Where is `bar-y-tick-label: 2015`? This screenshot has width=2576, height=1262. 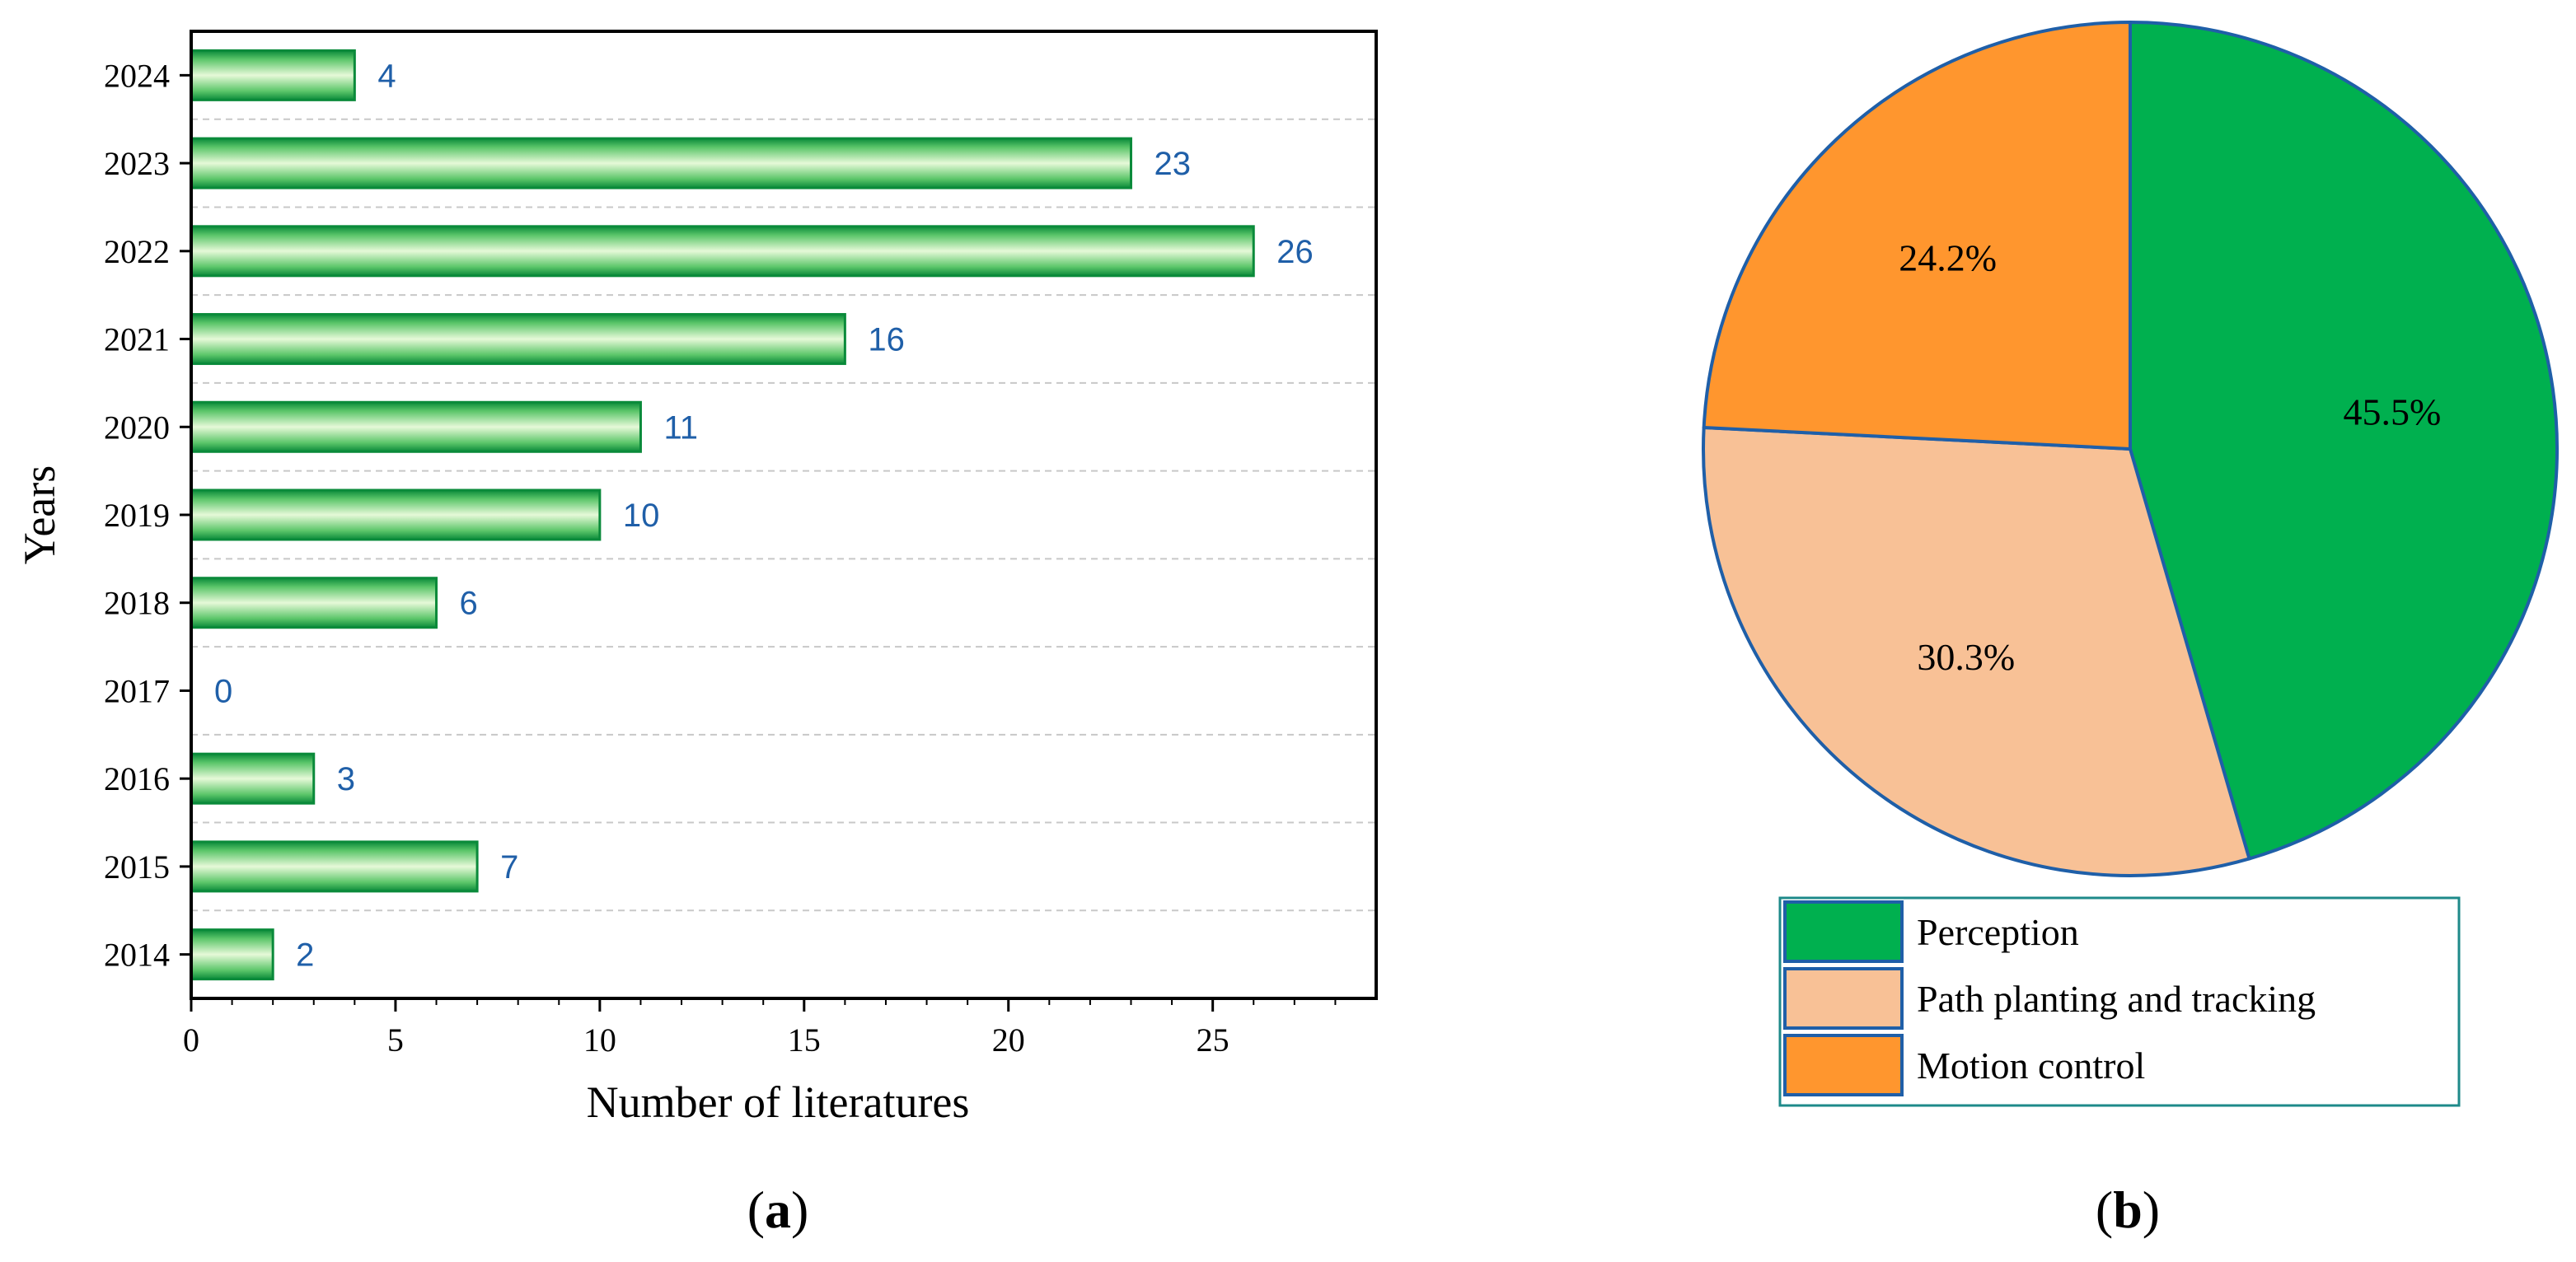
bar-y-tick-label: 2015 is located at coordinates (137, 867).